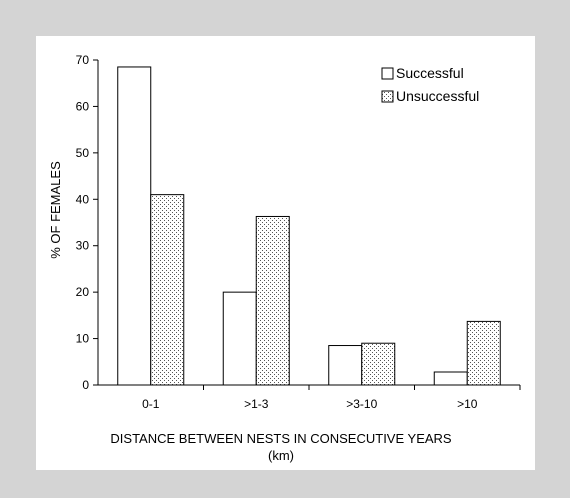 Image resolution: width=570 pixels, height=498 pixels. Describe the element at coordinates (437, 96) in the screenshot. I see `legend-label-unsuccessful: Unsuccessful` at that location.